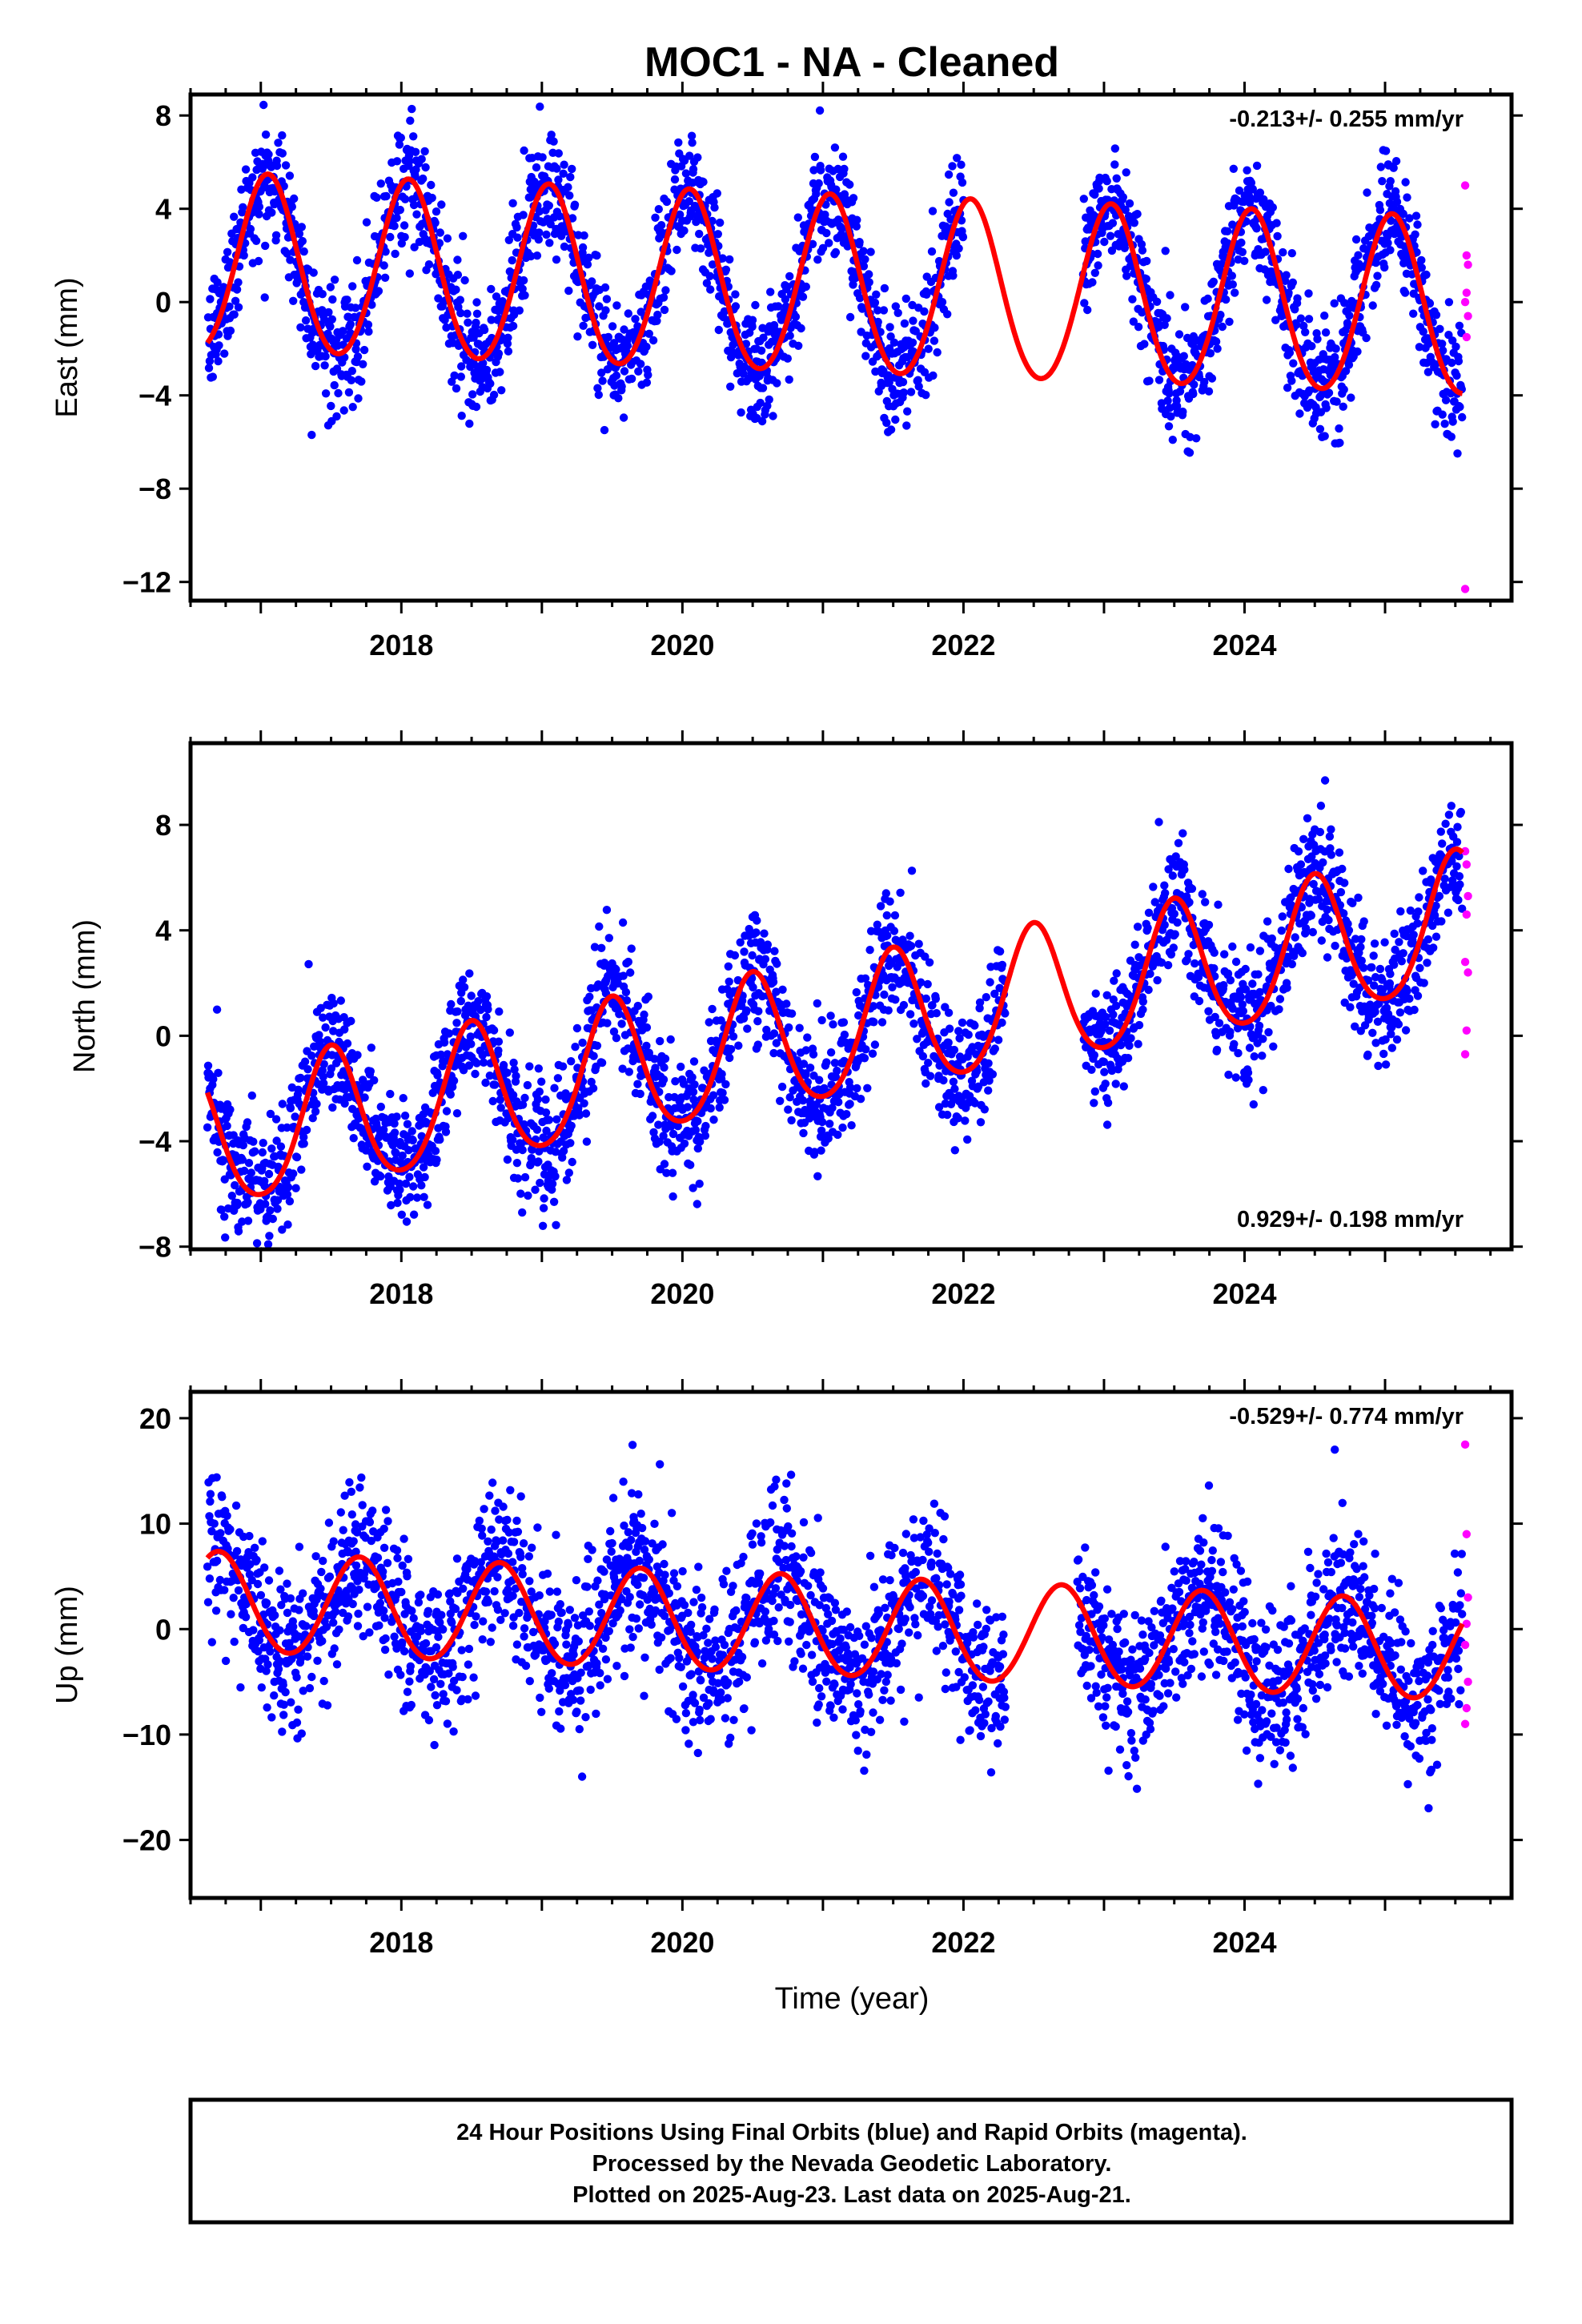 This screenshot has width=1582, height=2324. What do you see at coordinates (851, 62) in the screenshot?
I see `figure-title: MOC1 - NA - Cleaned` at bounding box center [851, 62].